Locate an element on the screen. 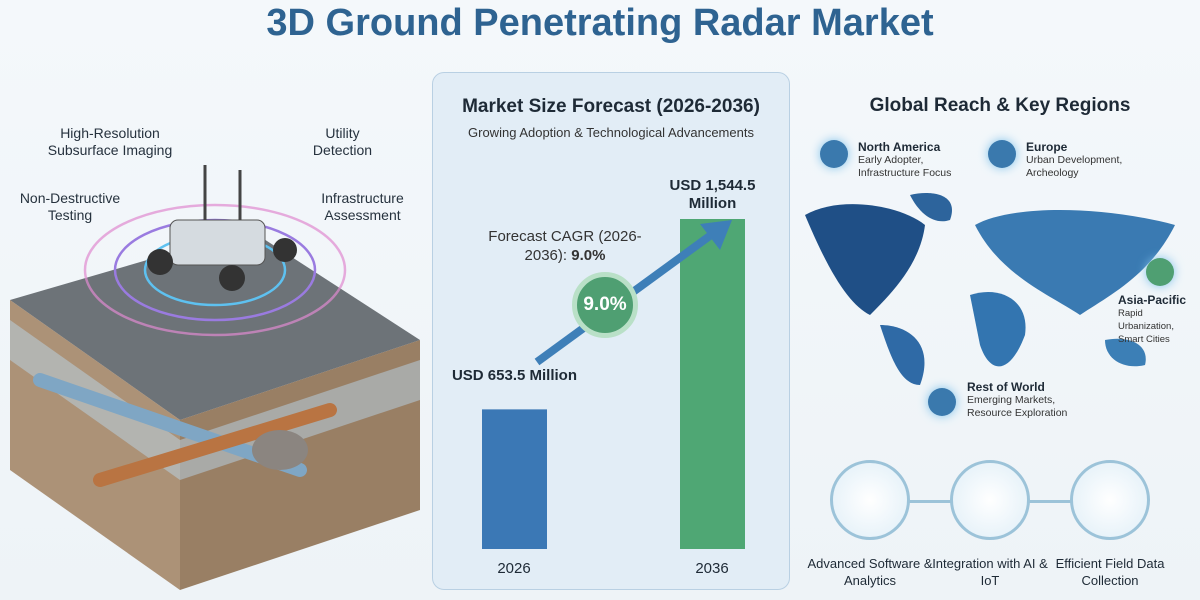 This screenshot has height=600, width=1200. region-desc: Rapid Urbanization, Smart Cities is located at coordinates (1146, 326).